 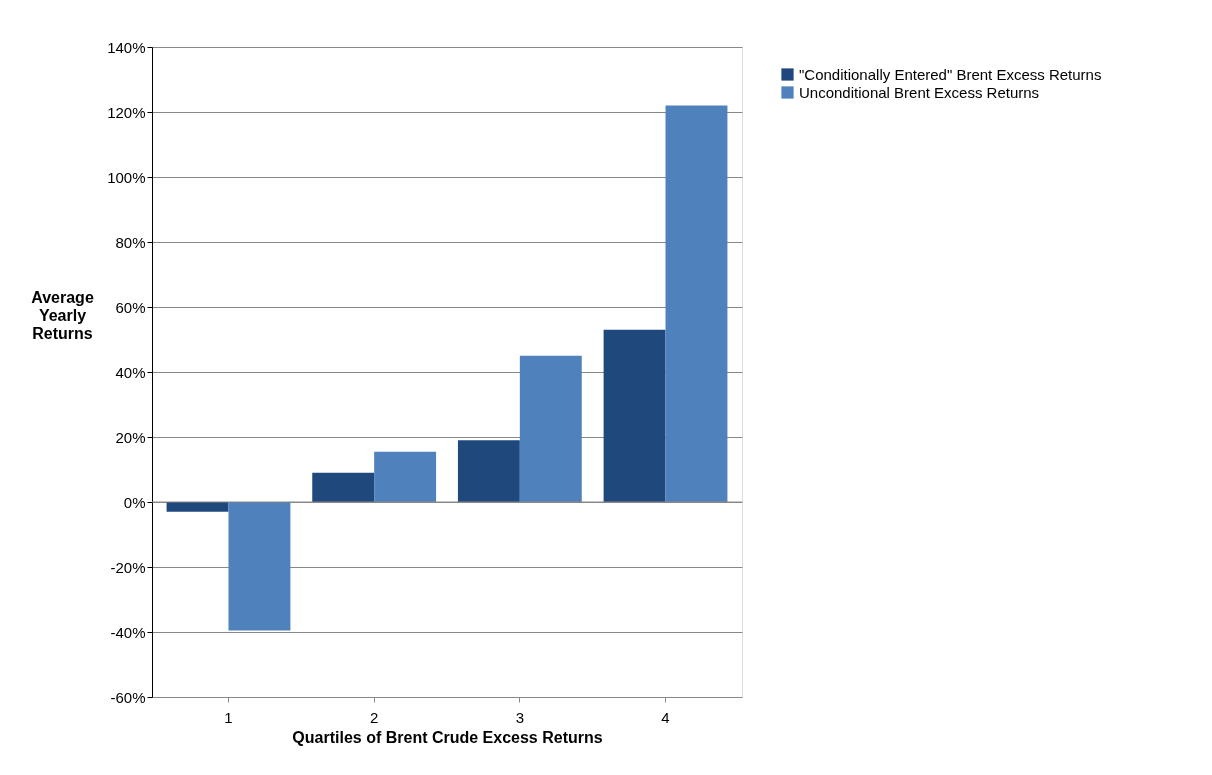 I want to click on x-axis-title: Quartiles of Brent Crude Excess Returns, so click(x=447, y=737).